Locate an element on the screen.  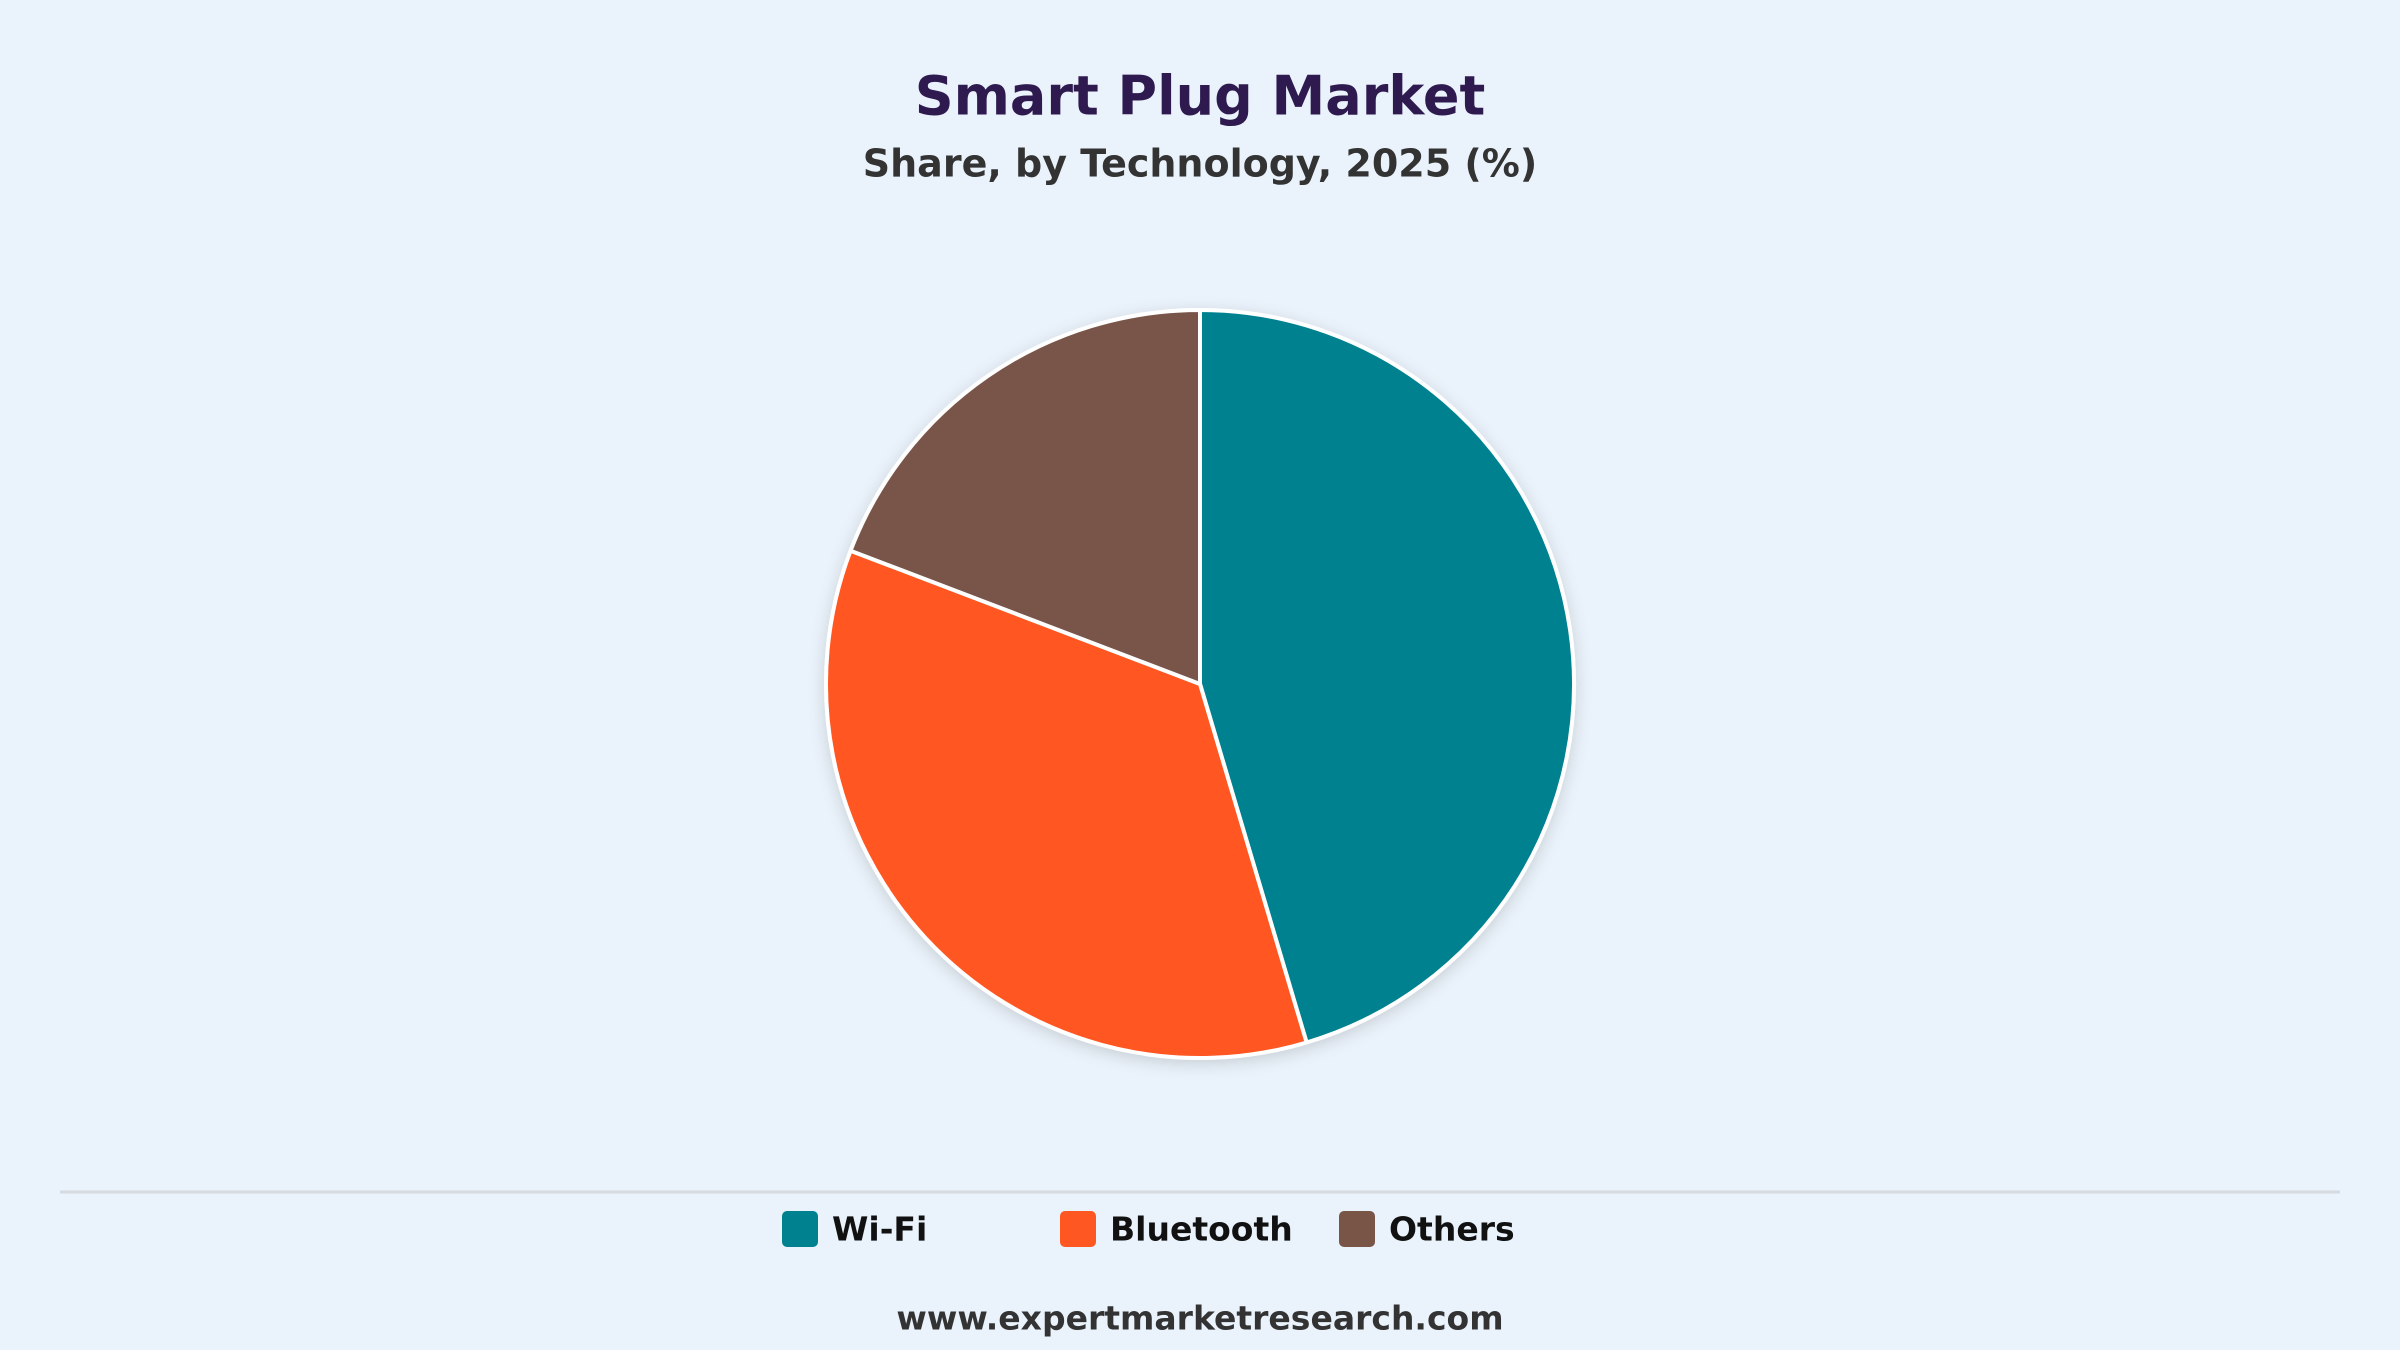
legend-label: Others is located at coordinates (1452, 1229).